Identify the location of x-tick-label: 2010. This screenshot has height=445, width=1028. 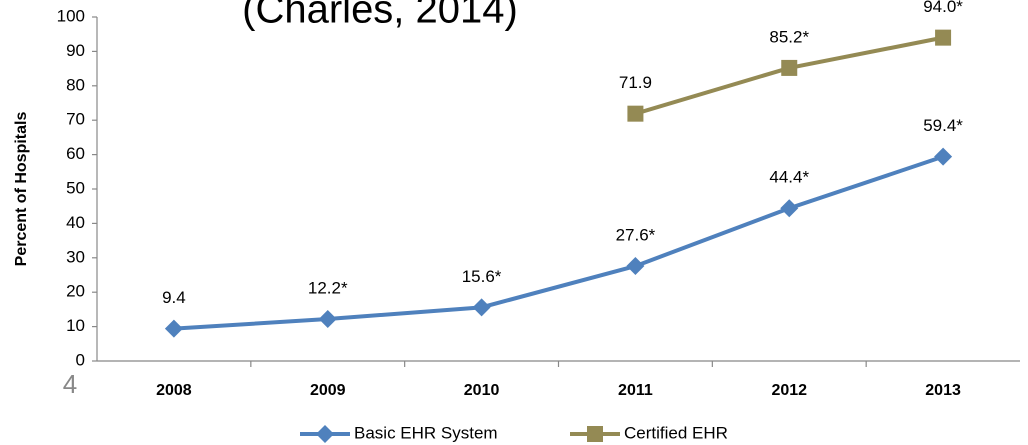
(482, 390).